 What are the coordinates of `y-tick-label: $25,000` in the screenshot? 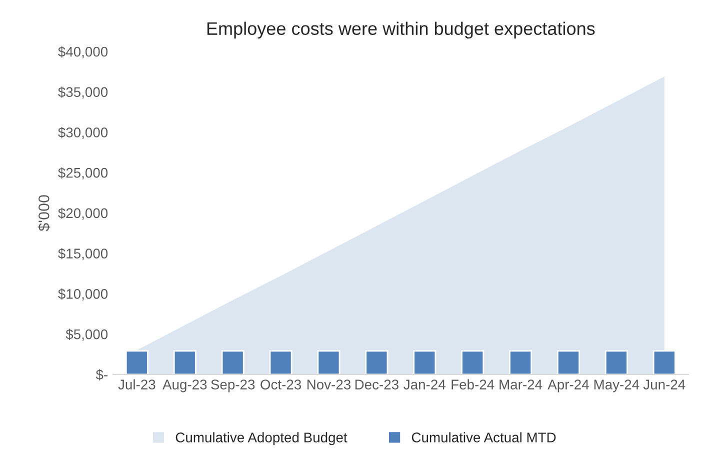 It's located at (83, 173).